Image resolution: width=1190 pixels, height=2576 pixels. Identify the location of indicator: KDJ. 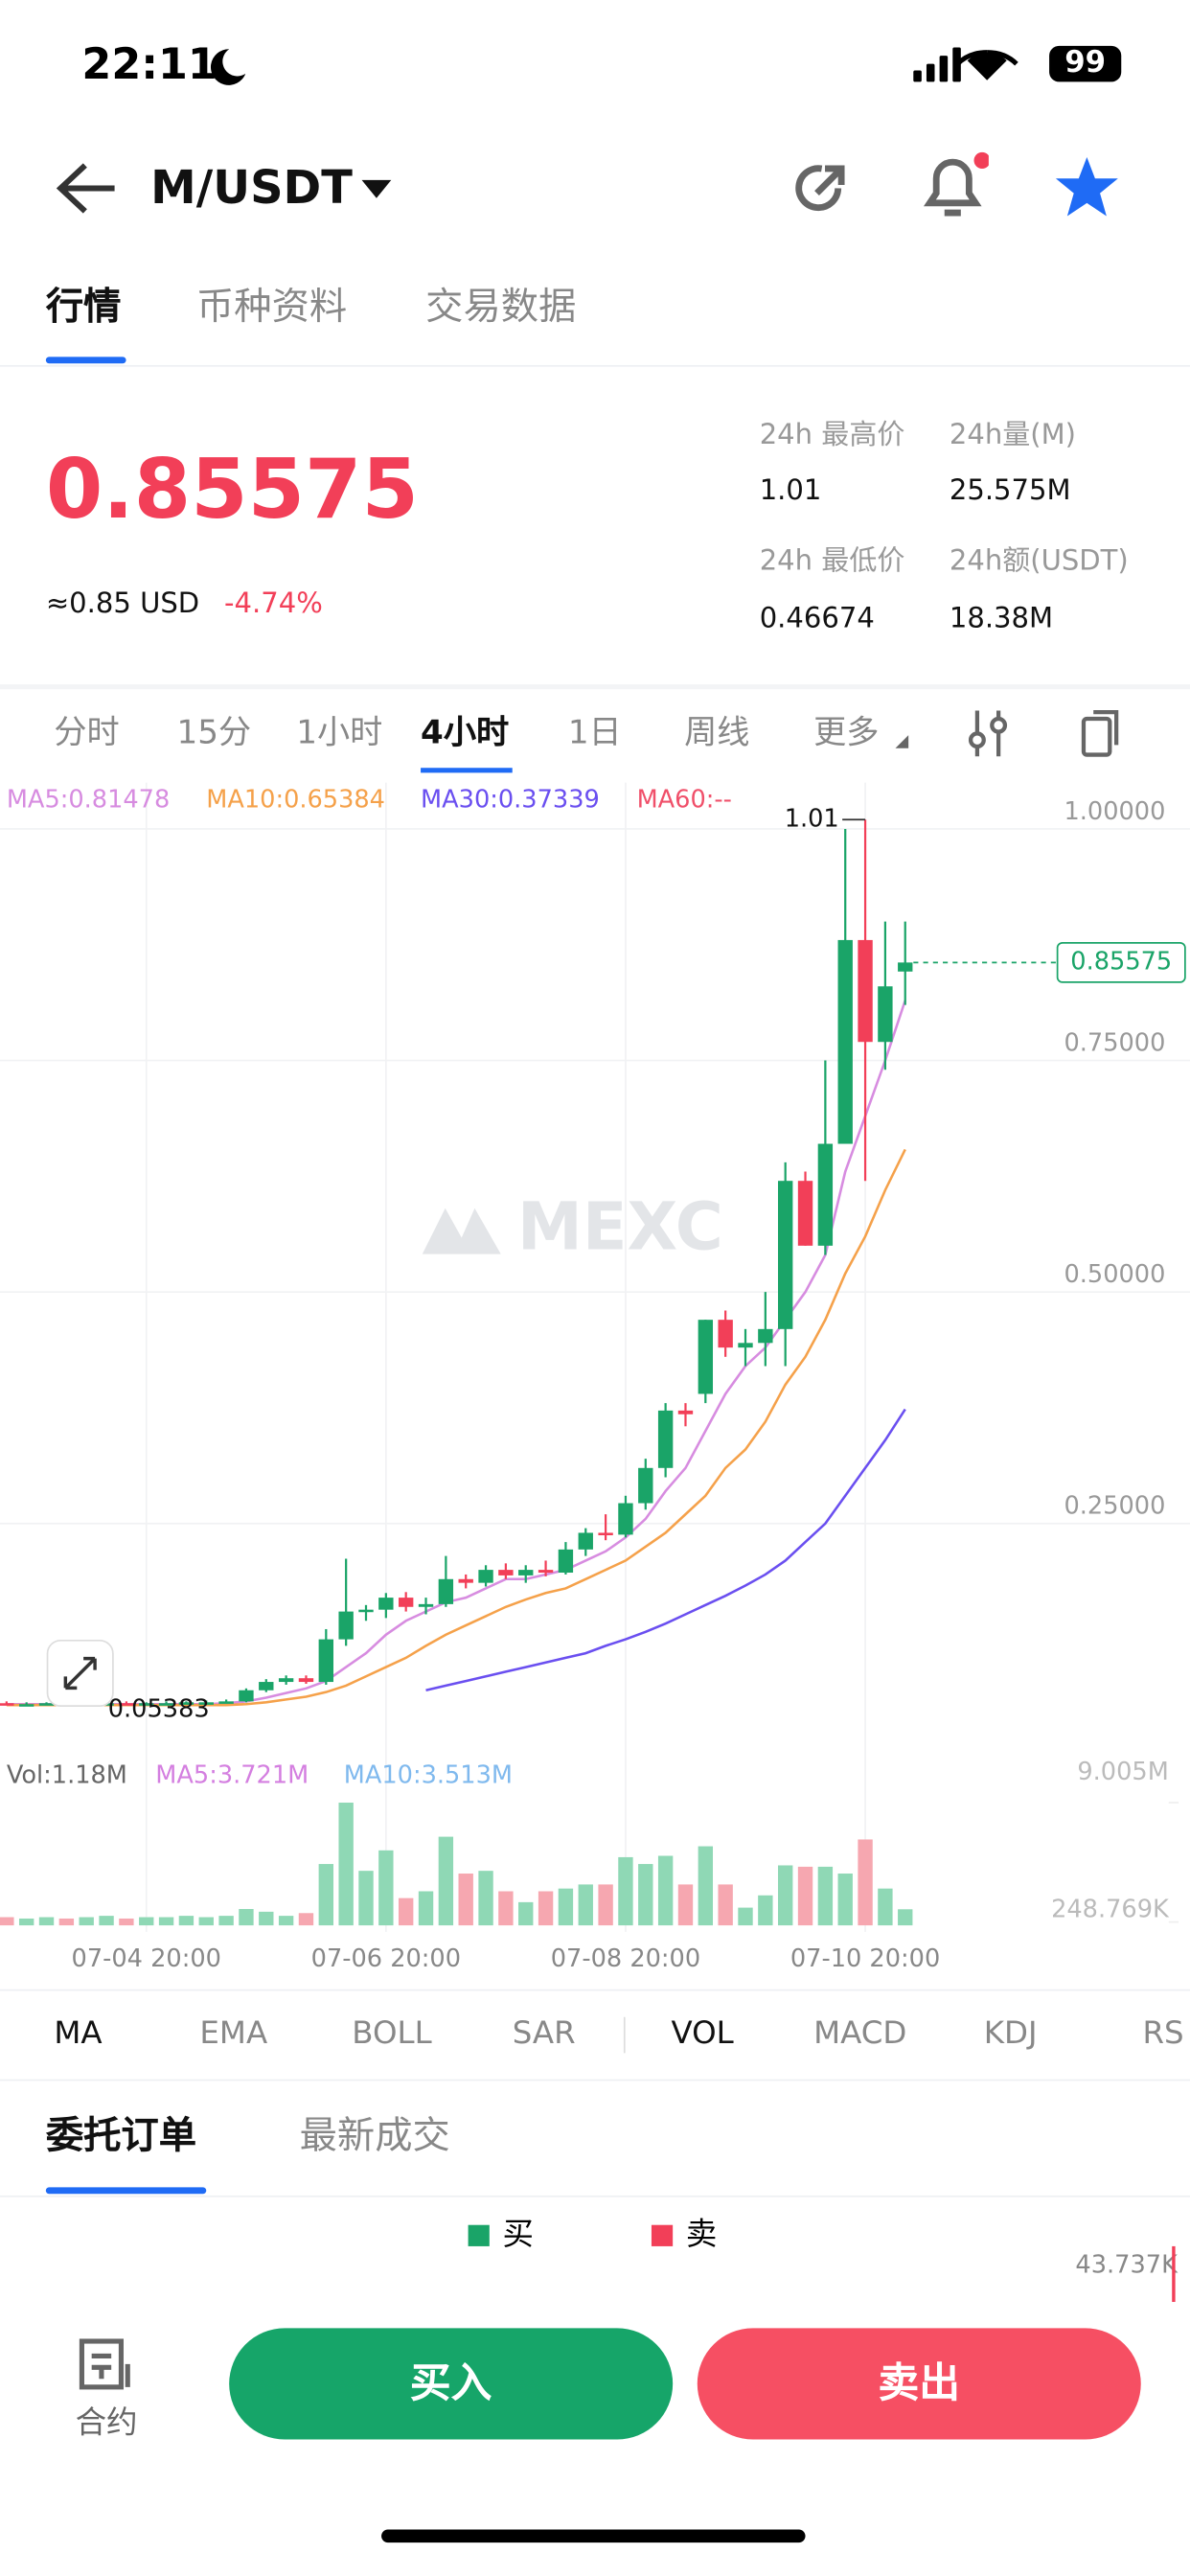
(1011, 2034).